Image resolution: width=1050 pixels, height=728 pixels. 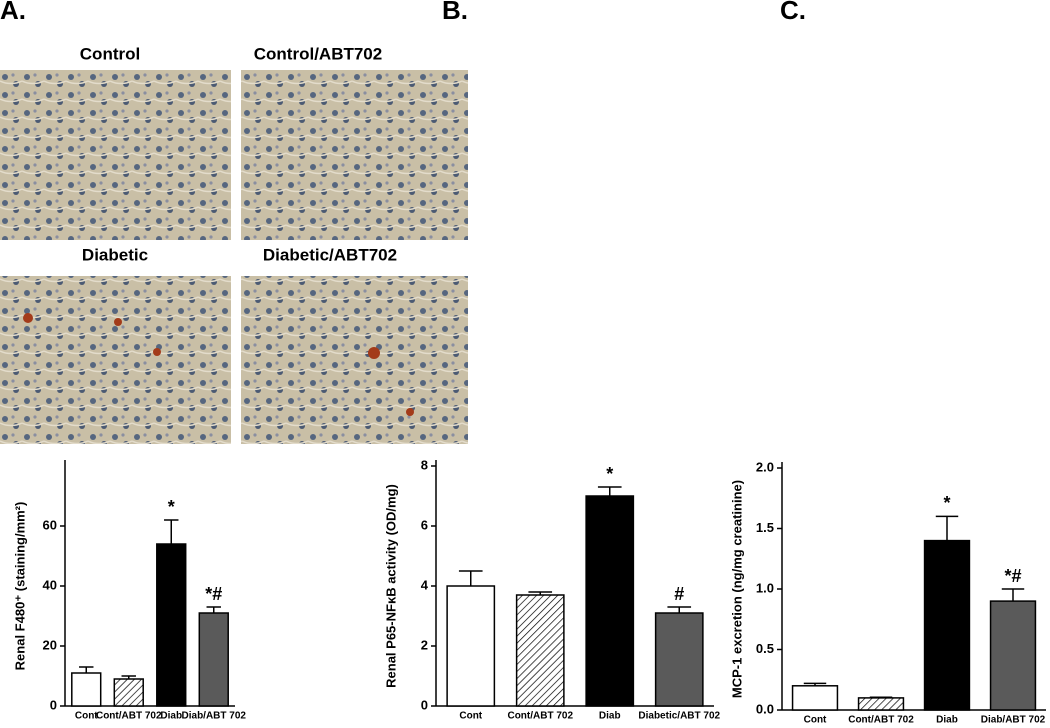 I want to click on panel-label: A., so click(x=13, y=12).